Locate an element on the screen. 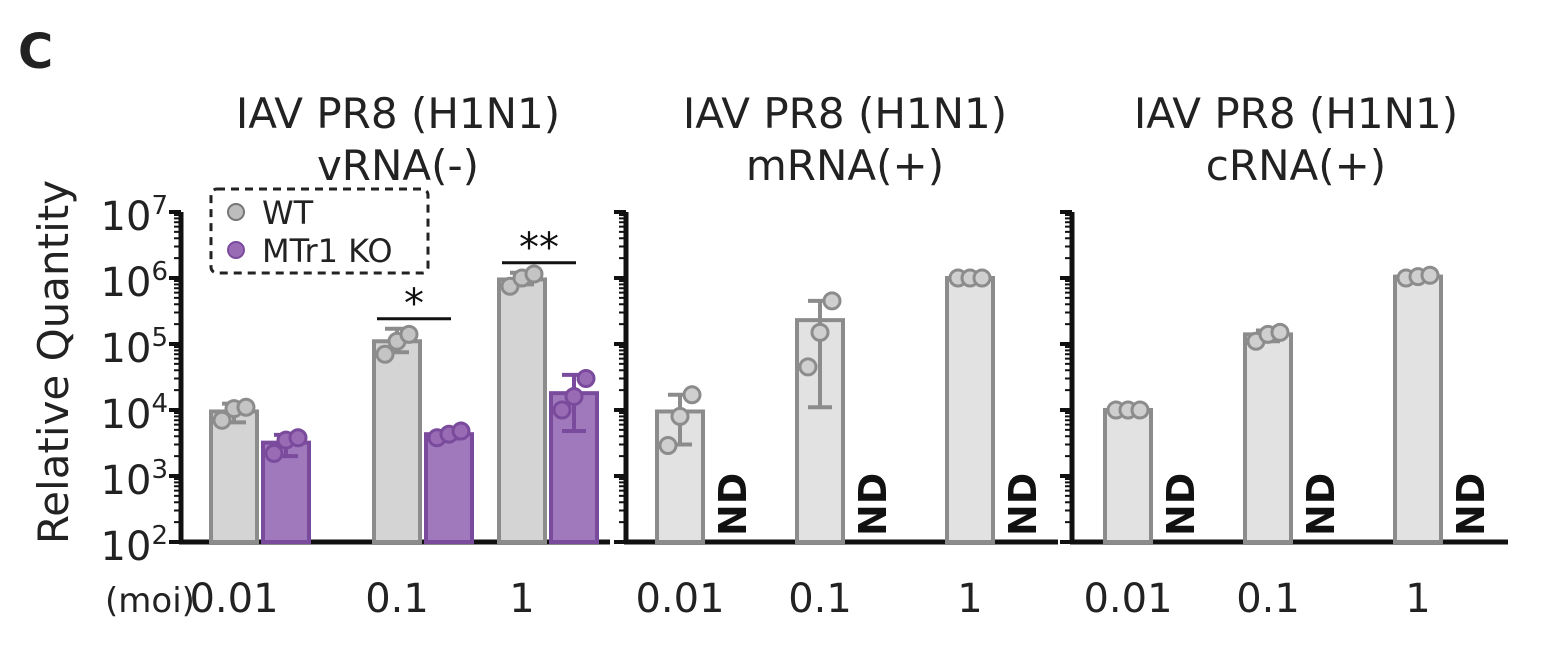  significance-marker: ** is located at coordinates (539, 248).